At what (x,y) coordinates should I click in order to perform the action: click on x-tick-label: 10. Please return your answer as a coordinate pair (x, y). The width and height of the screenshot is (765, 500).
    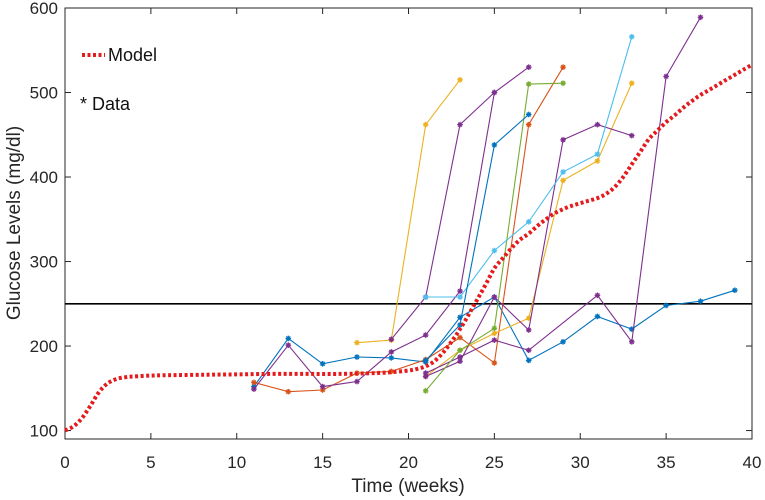
    Looking at the image, I should click on (236, 462).